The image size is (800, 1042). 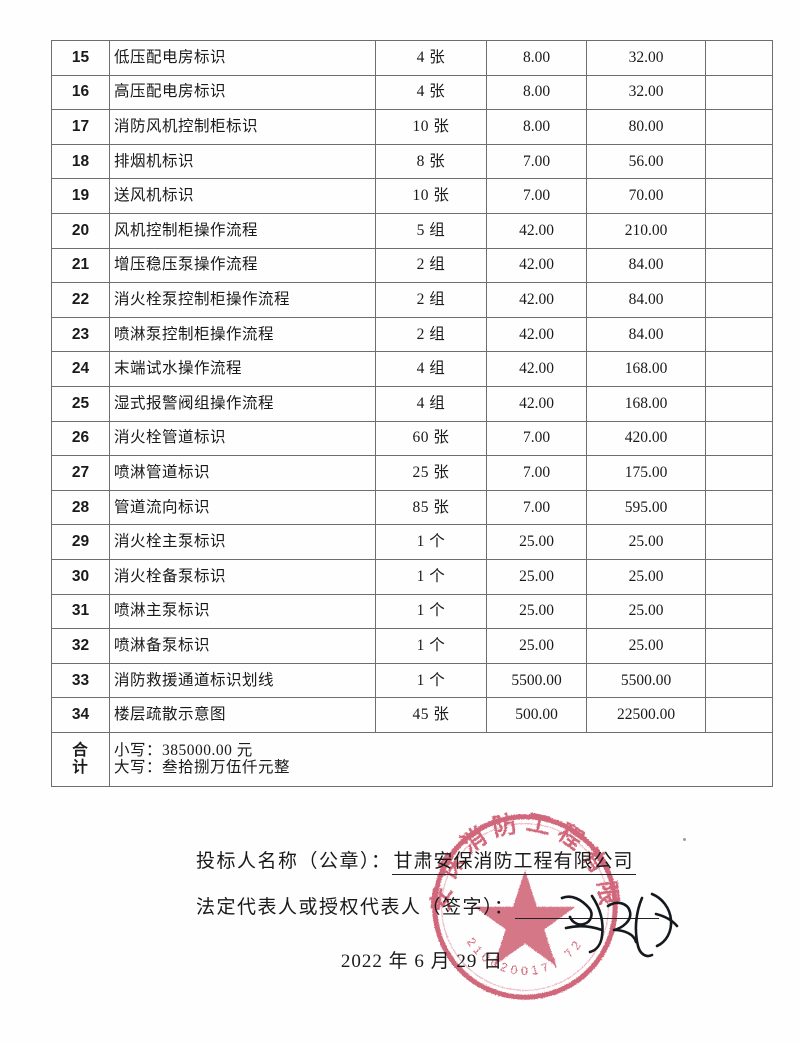 What do you see at coordinates (80, 473) in the screenshot?
I see `cell-no: 27` at bounding box center [80, 473].